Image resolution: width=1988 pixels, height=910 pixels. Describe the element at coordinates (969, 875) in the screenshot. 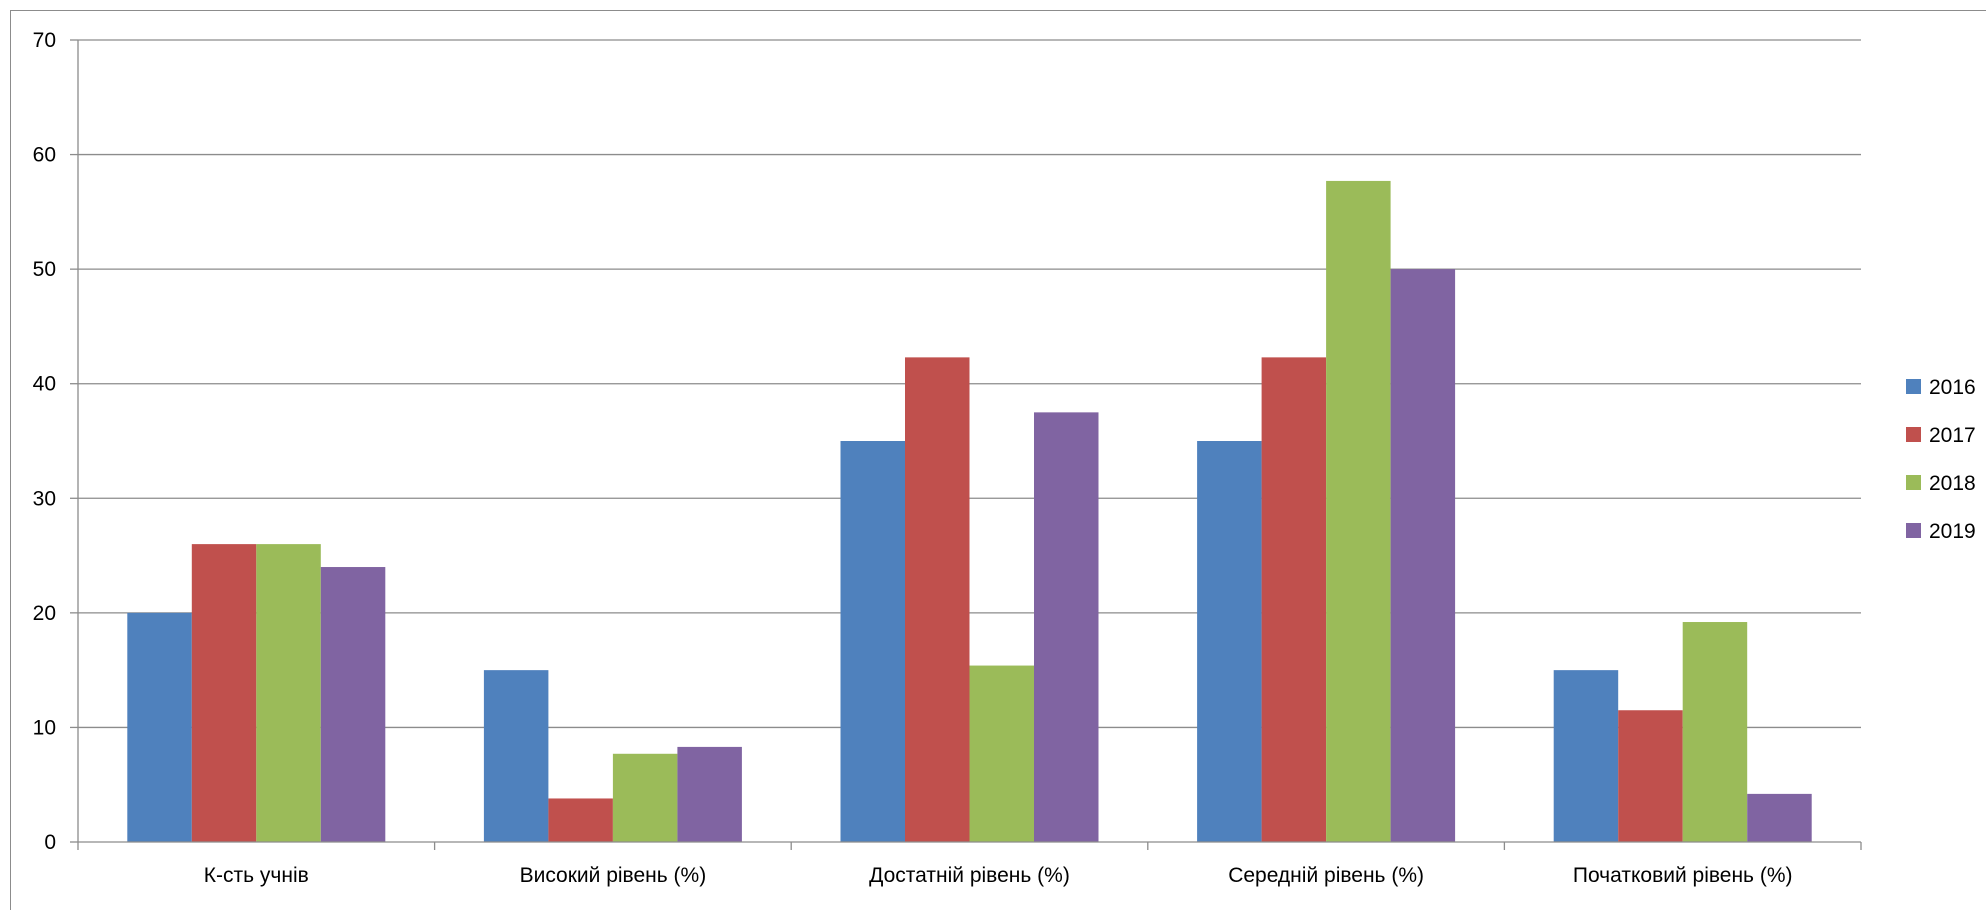

I see `x-category-label: Достатній рівень (%)` at that location.